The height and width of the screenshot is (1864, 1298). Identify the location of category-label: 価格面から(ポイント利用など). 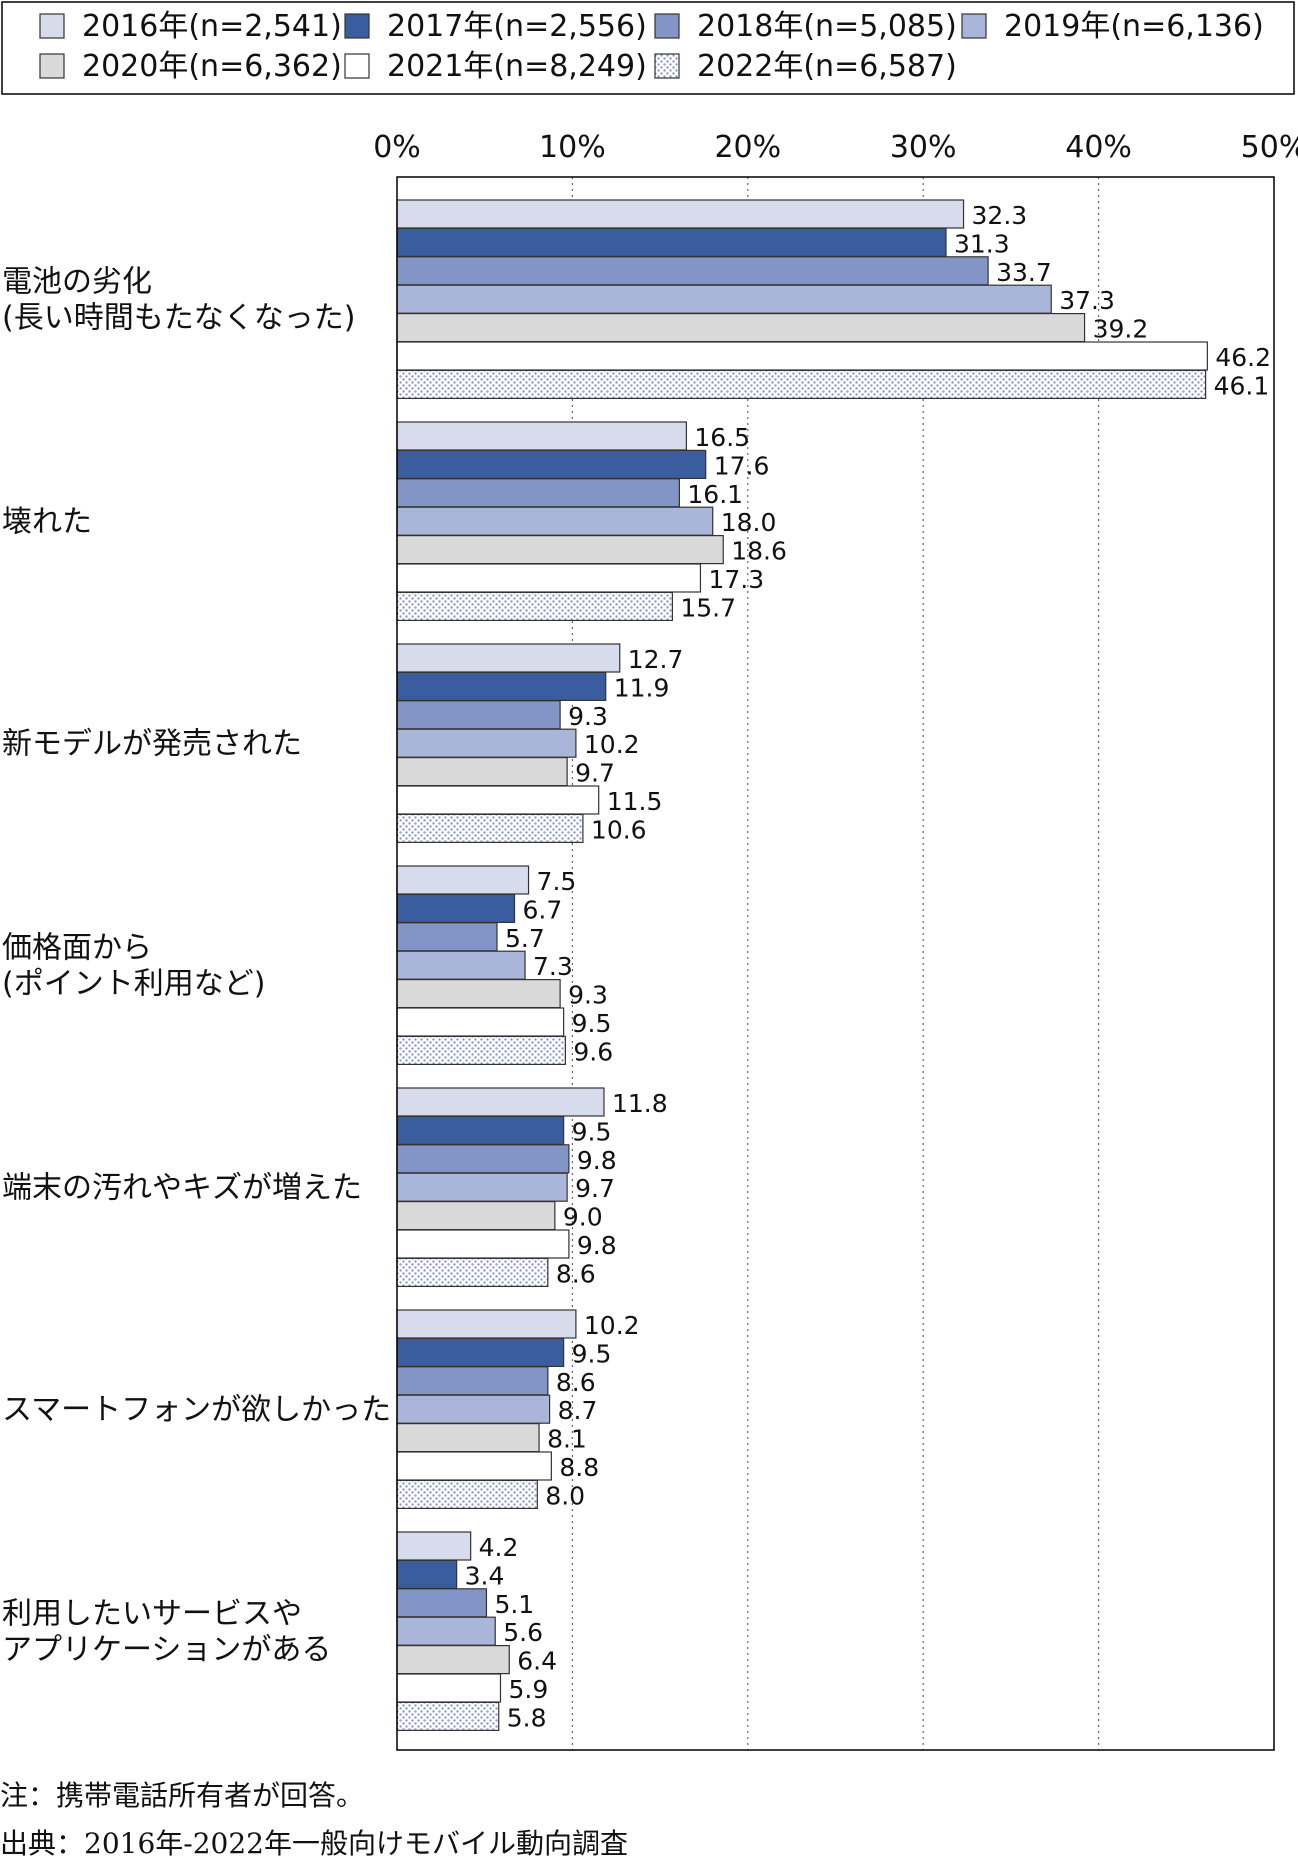
(133, 965).